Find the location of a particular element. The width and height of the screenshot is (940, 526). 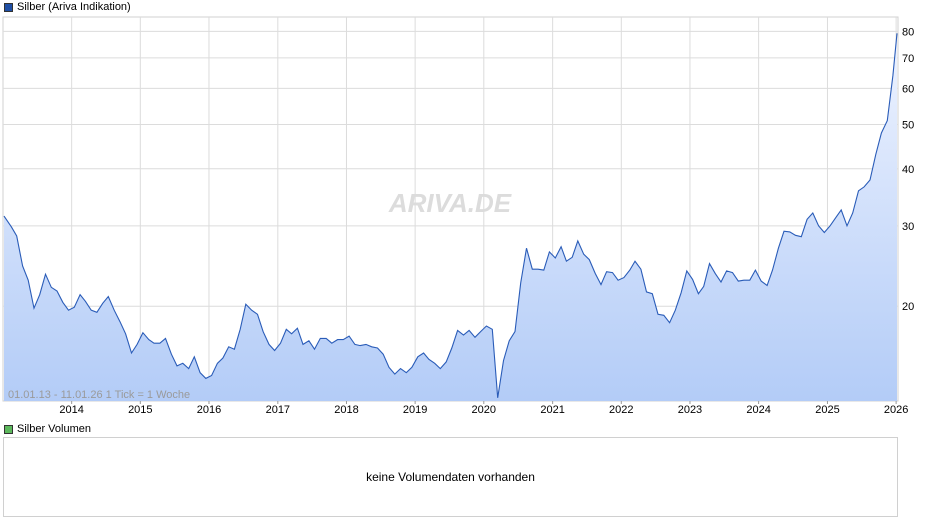

ariva-watermark: ARIVA.DE is located at coordinates (450, 203).